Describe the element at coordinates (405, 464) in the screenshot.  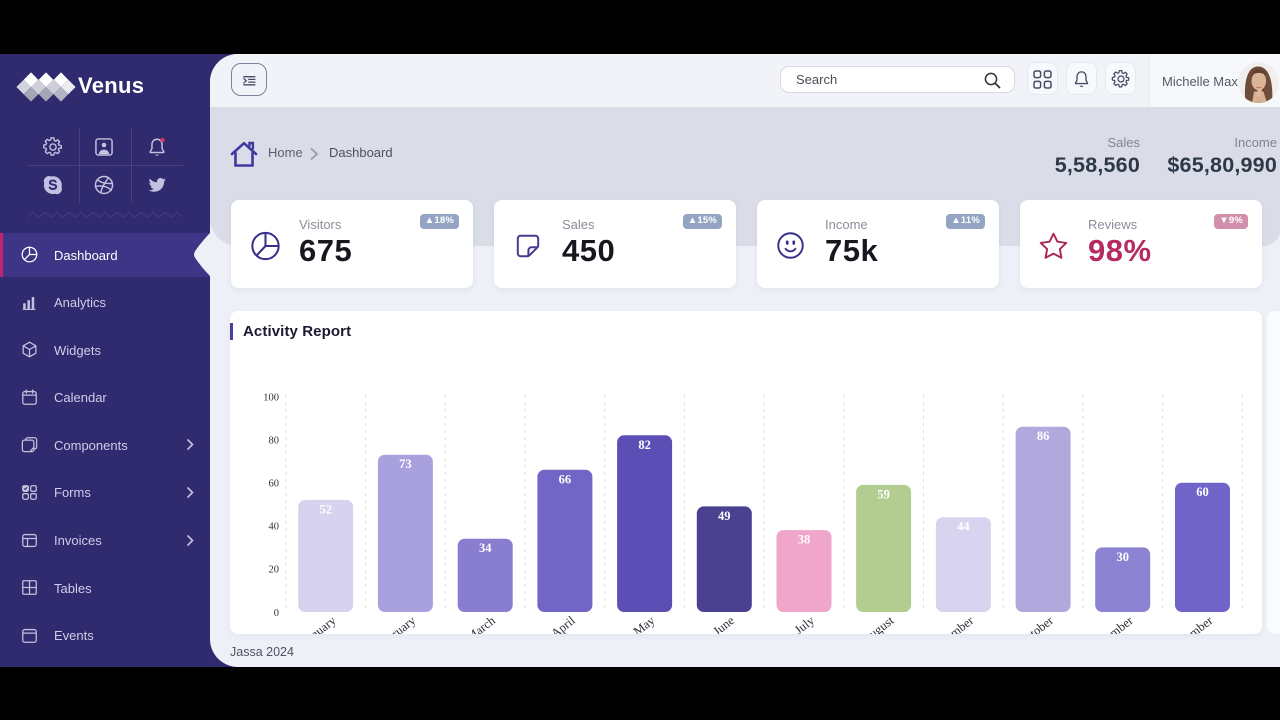
I see `svg-text: 73` at that location.